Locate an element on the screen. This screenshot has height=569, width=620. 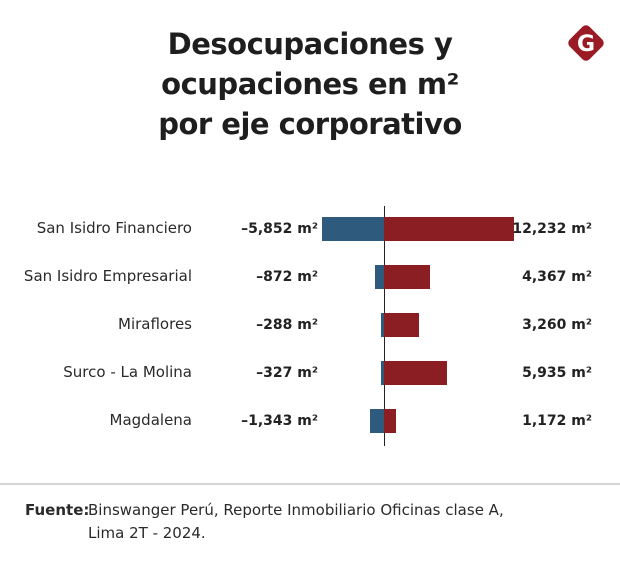
logo-diamond is located at coordinates (586, 43).